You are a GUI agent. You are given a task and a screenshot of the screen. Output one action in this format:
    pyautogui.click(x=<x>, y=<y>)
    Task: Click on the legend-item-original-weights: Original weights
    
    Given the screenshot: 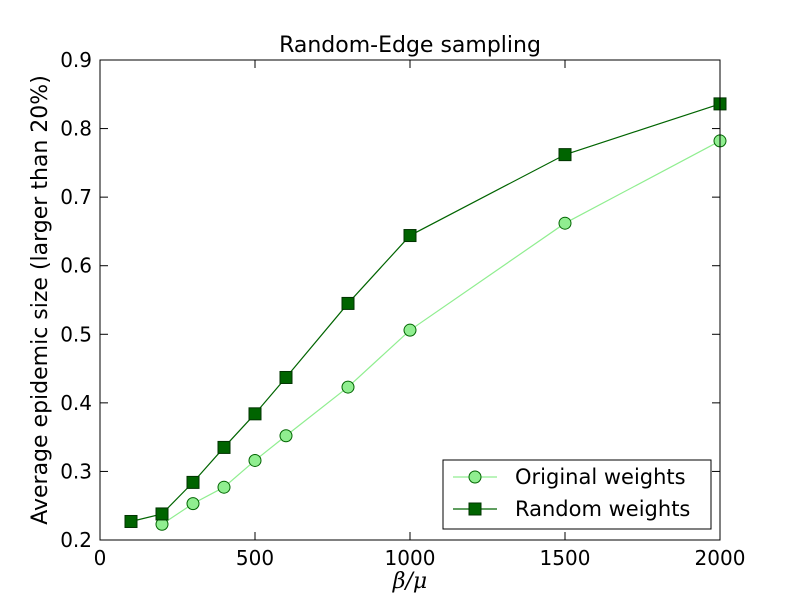 What is the action you would take?
    pyautogui.click(x=569, y=477)
    